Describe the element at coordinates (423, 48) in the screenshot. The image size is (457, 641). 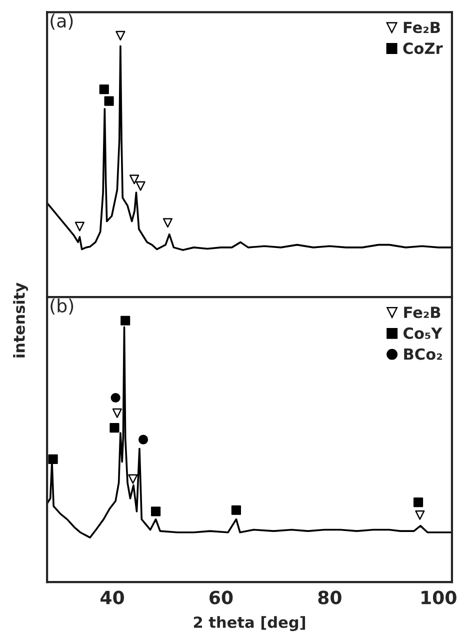
I see `legend-label: CoZr` at that location.